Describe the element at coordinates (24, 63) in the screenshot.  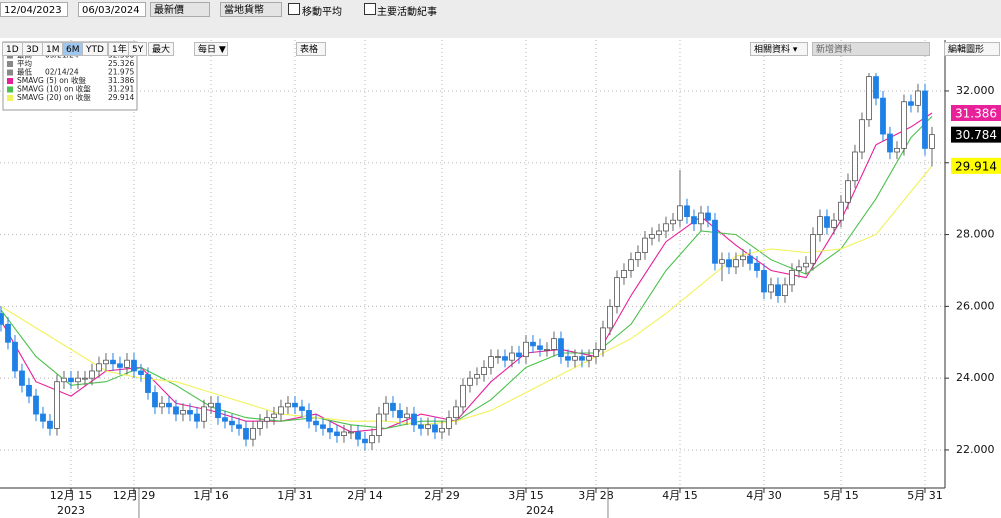
I see `legend-label: 平均` at that location.